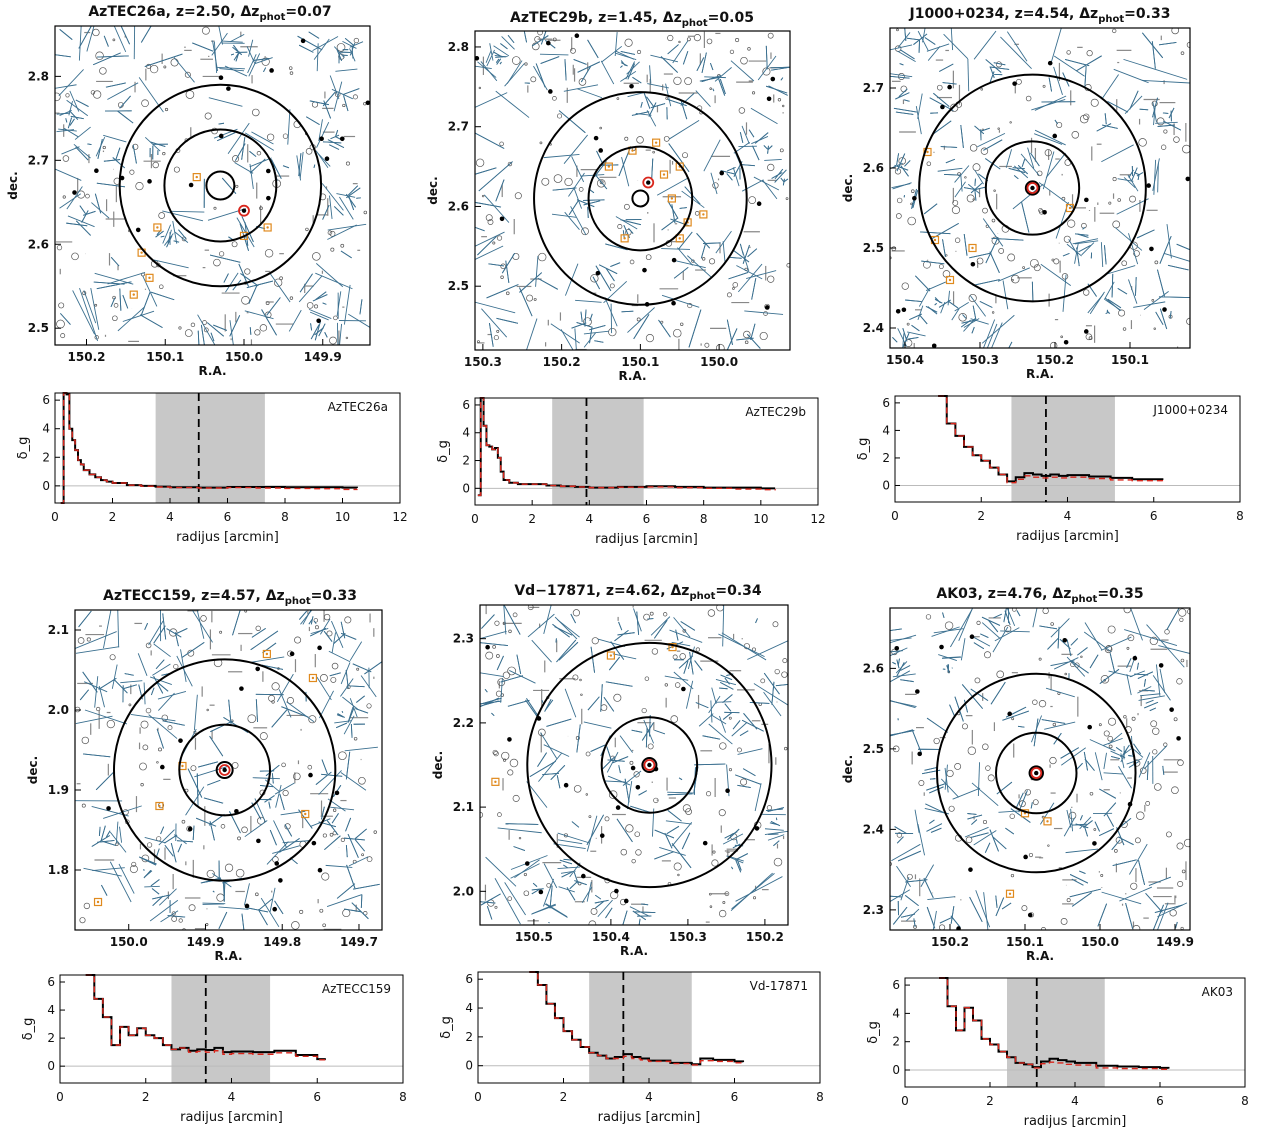 This screenshot has height=1143, width=1267. Describe the element at coordinates (399, 517) in the screenshot. I see `x-tick-label: 12` at that location.